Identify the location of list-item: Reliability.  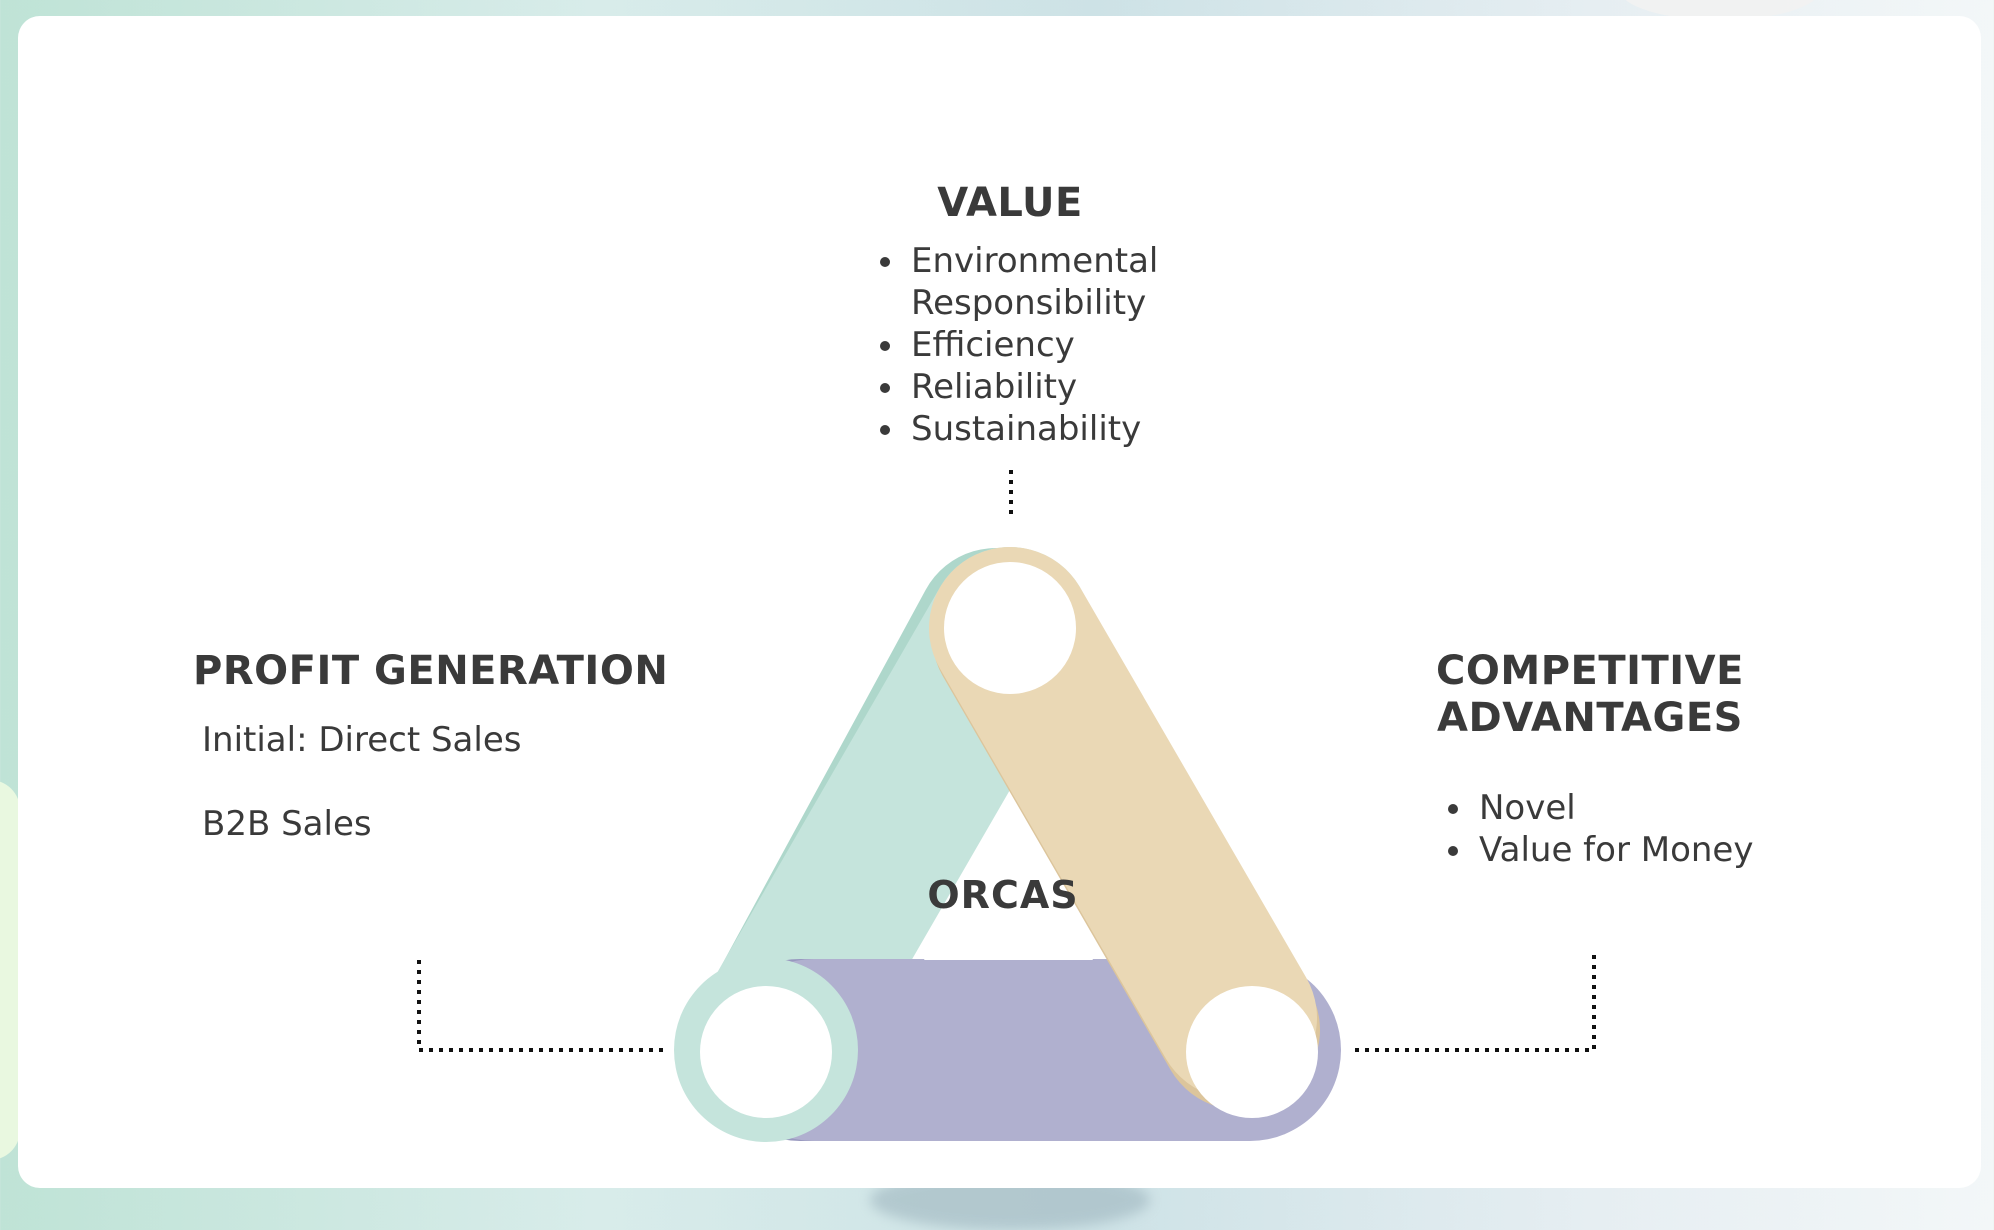
(1057, 387).